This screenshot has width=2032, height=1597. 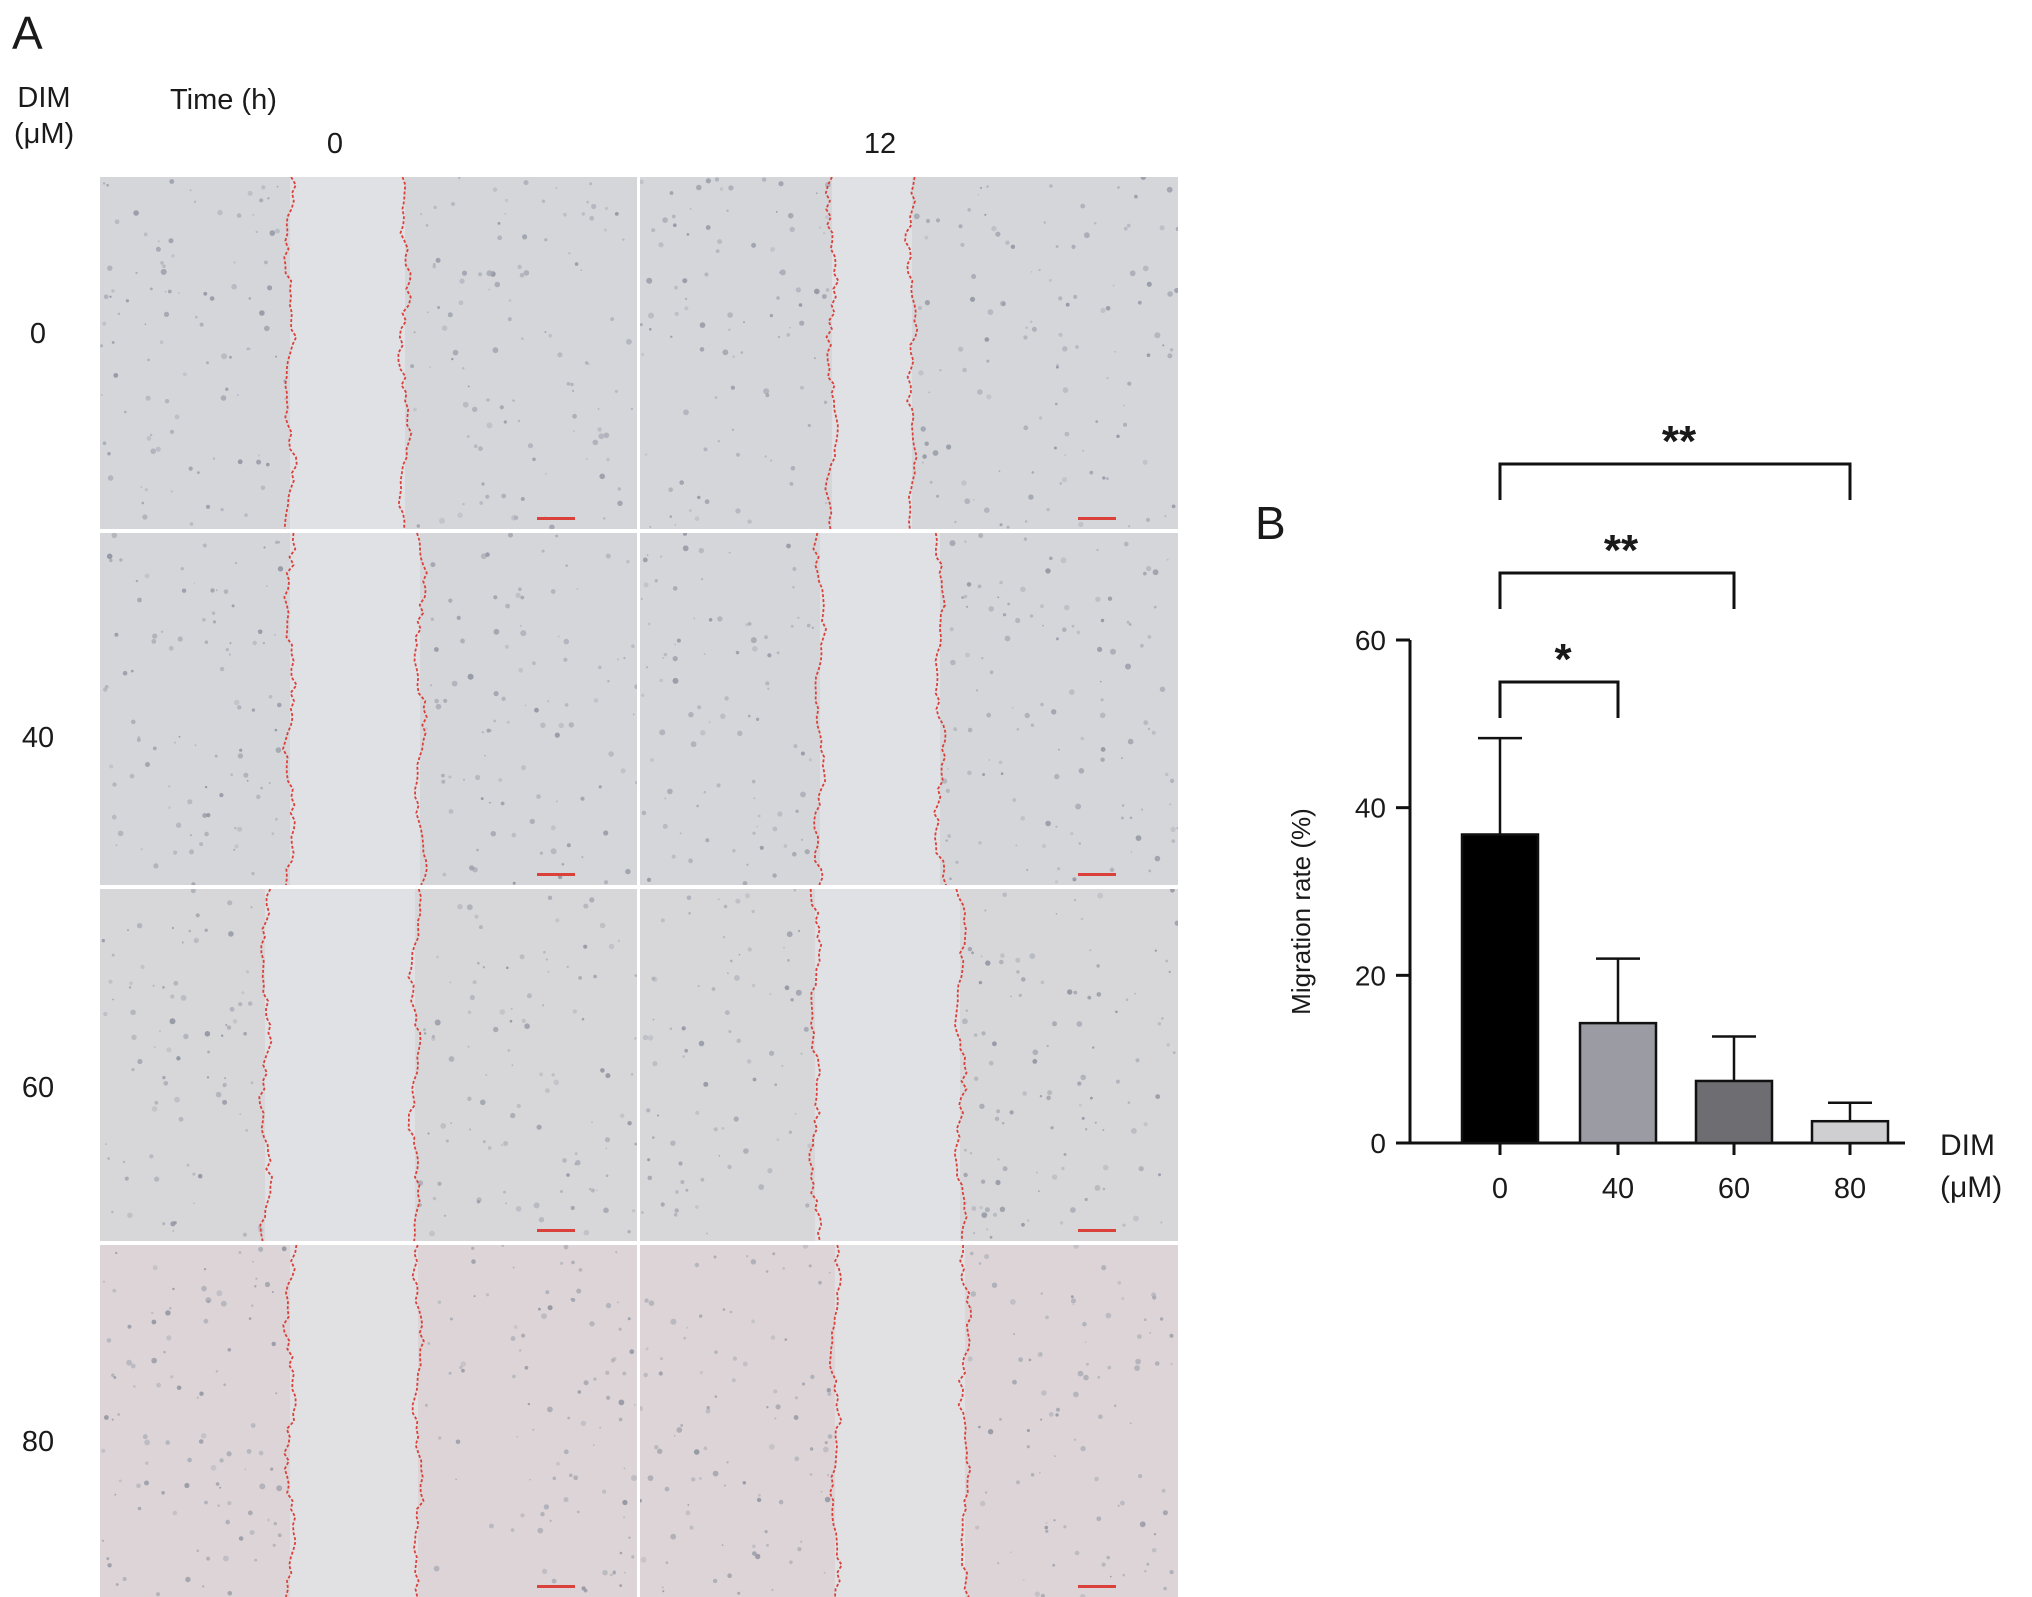 What do you see at coordinates (1370, 975) in the screenshot?
I see `y-tick-label: 20` at bounding box center [1370, 975].